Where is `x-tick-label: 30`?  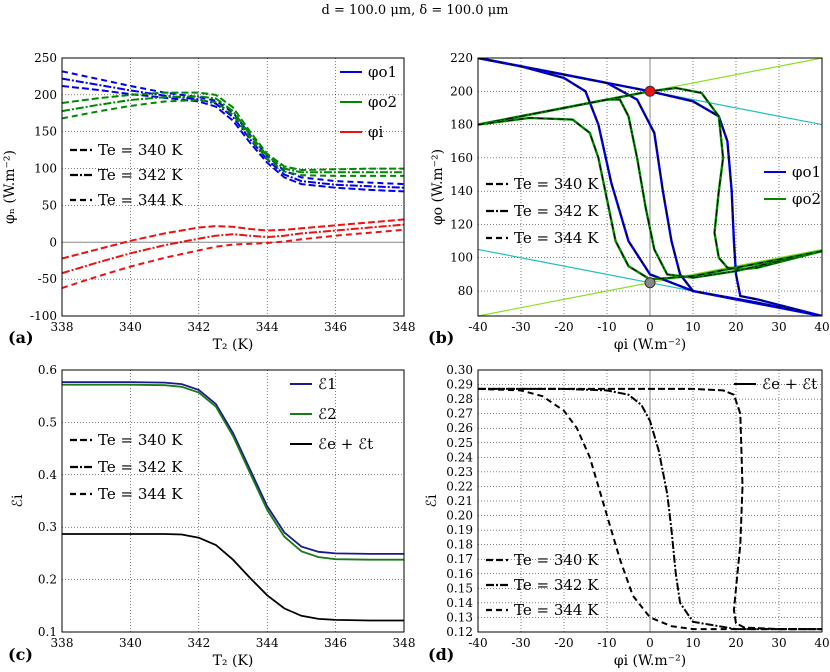
x-tick-label: 30 is located at coordinates (778, 327).